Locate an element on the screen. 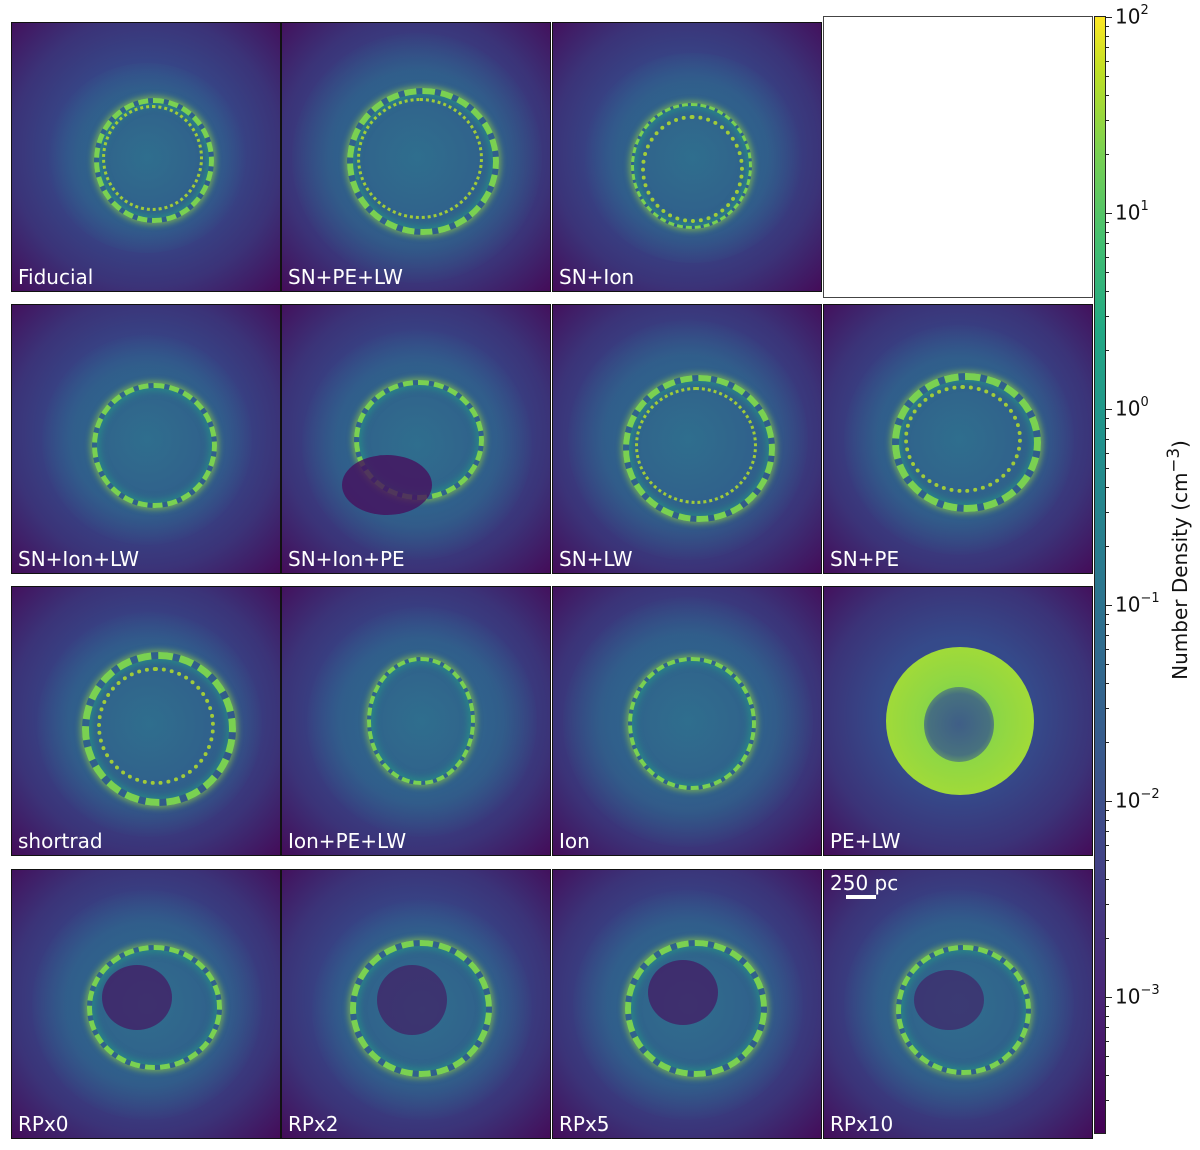 The height and width of the screenshot is (1150, 1200). panel-fiducial: Fiducial is located at coordinates (146, 157).